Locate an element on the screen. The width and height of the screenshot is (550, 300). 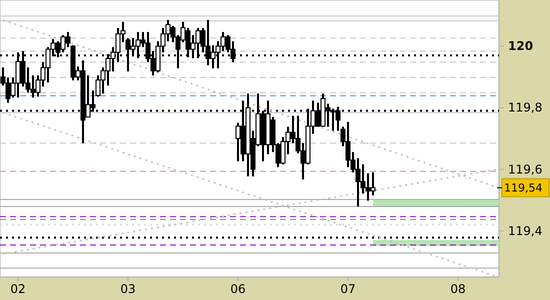
x-tick-label: 07 is located at coordinates (348, 289).